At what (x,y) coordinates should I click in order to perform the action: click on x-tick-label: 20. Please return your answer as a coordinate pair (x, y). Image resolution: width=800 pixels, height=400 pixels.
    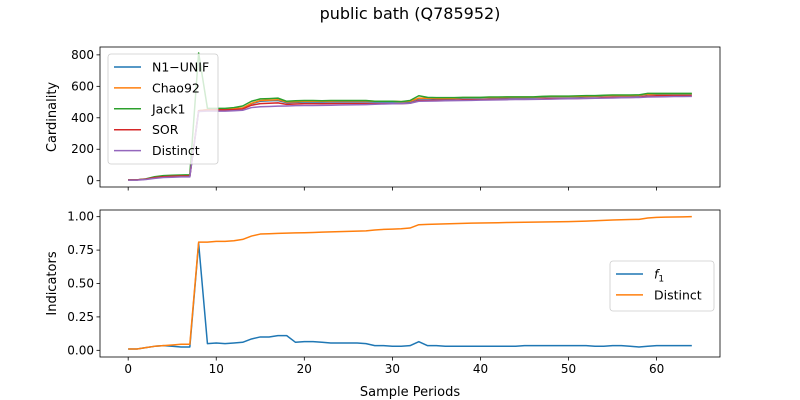
    Looking at the image, I should click on (304, 369).